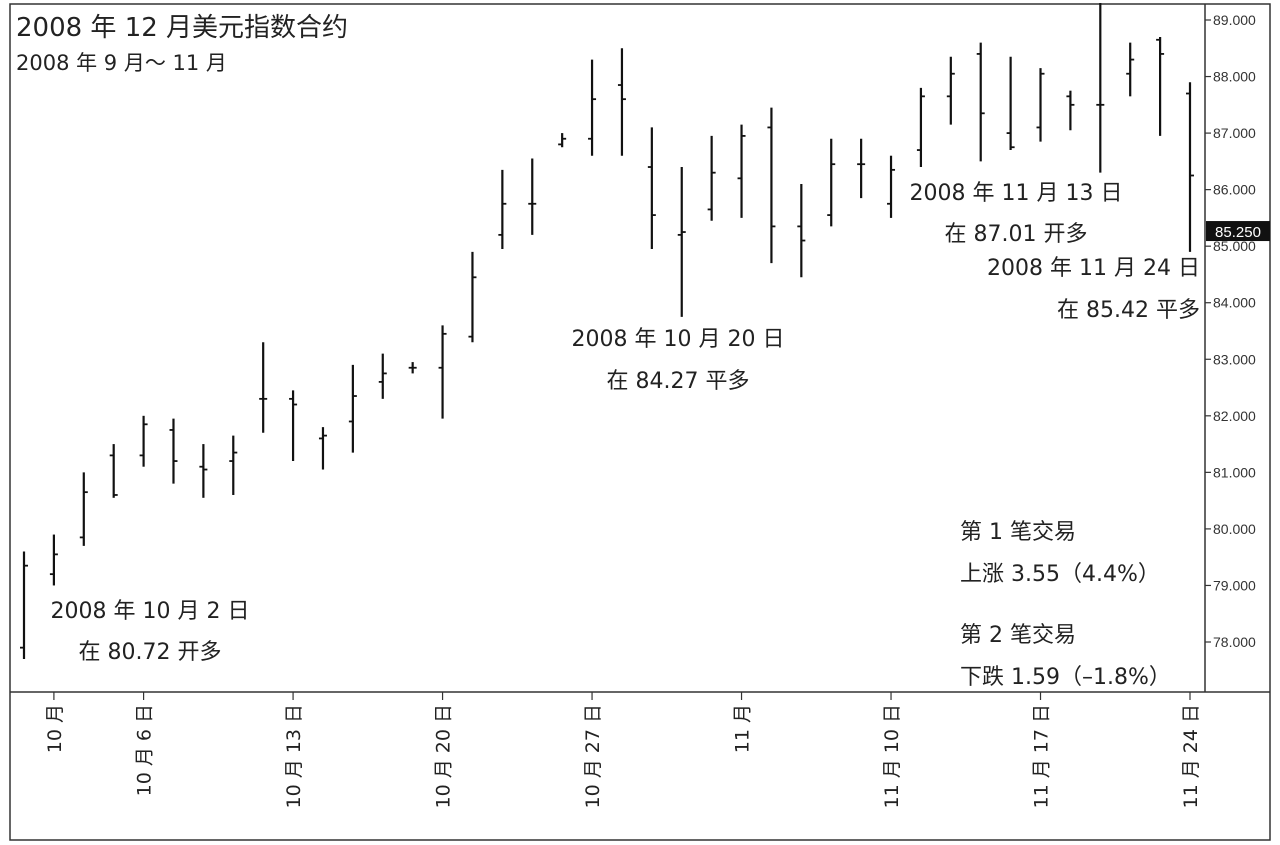 This screenshot has height=845, width=1280. I want to click on last-price-label: 85.250, so click(1238, 232).